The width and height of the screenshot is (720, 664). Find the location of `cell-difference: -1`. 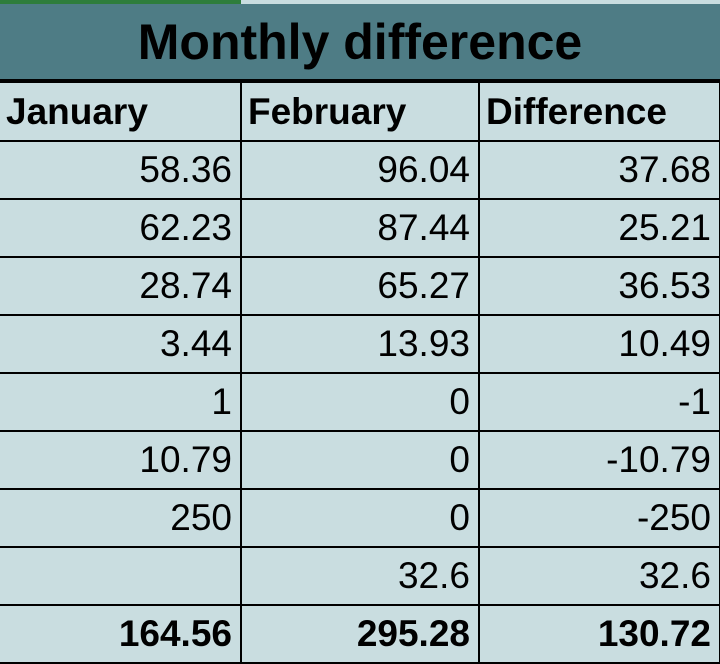

cell-difference: -1 is located at coordinates (599, 402).